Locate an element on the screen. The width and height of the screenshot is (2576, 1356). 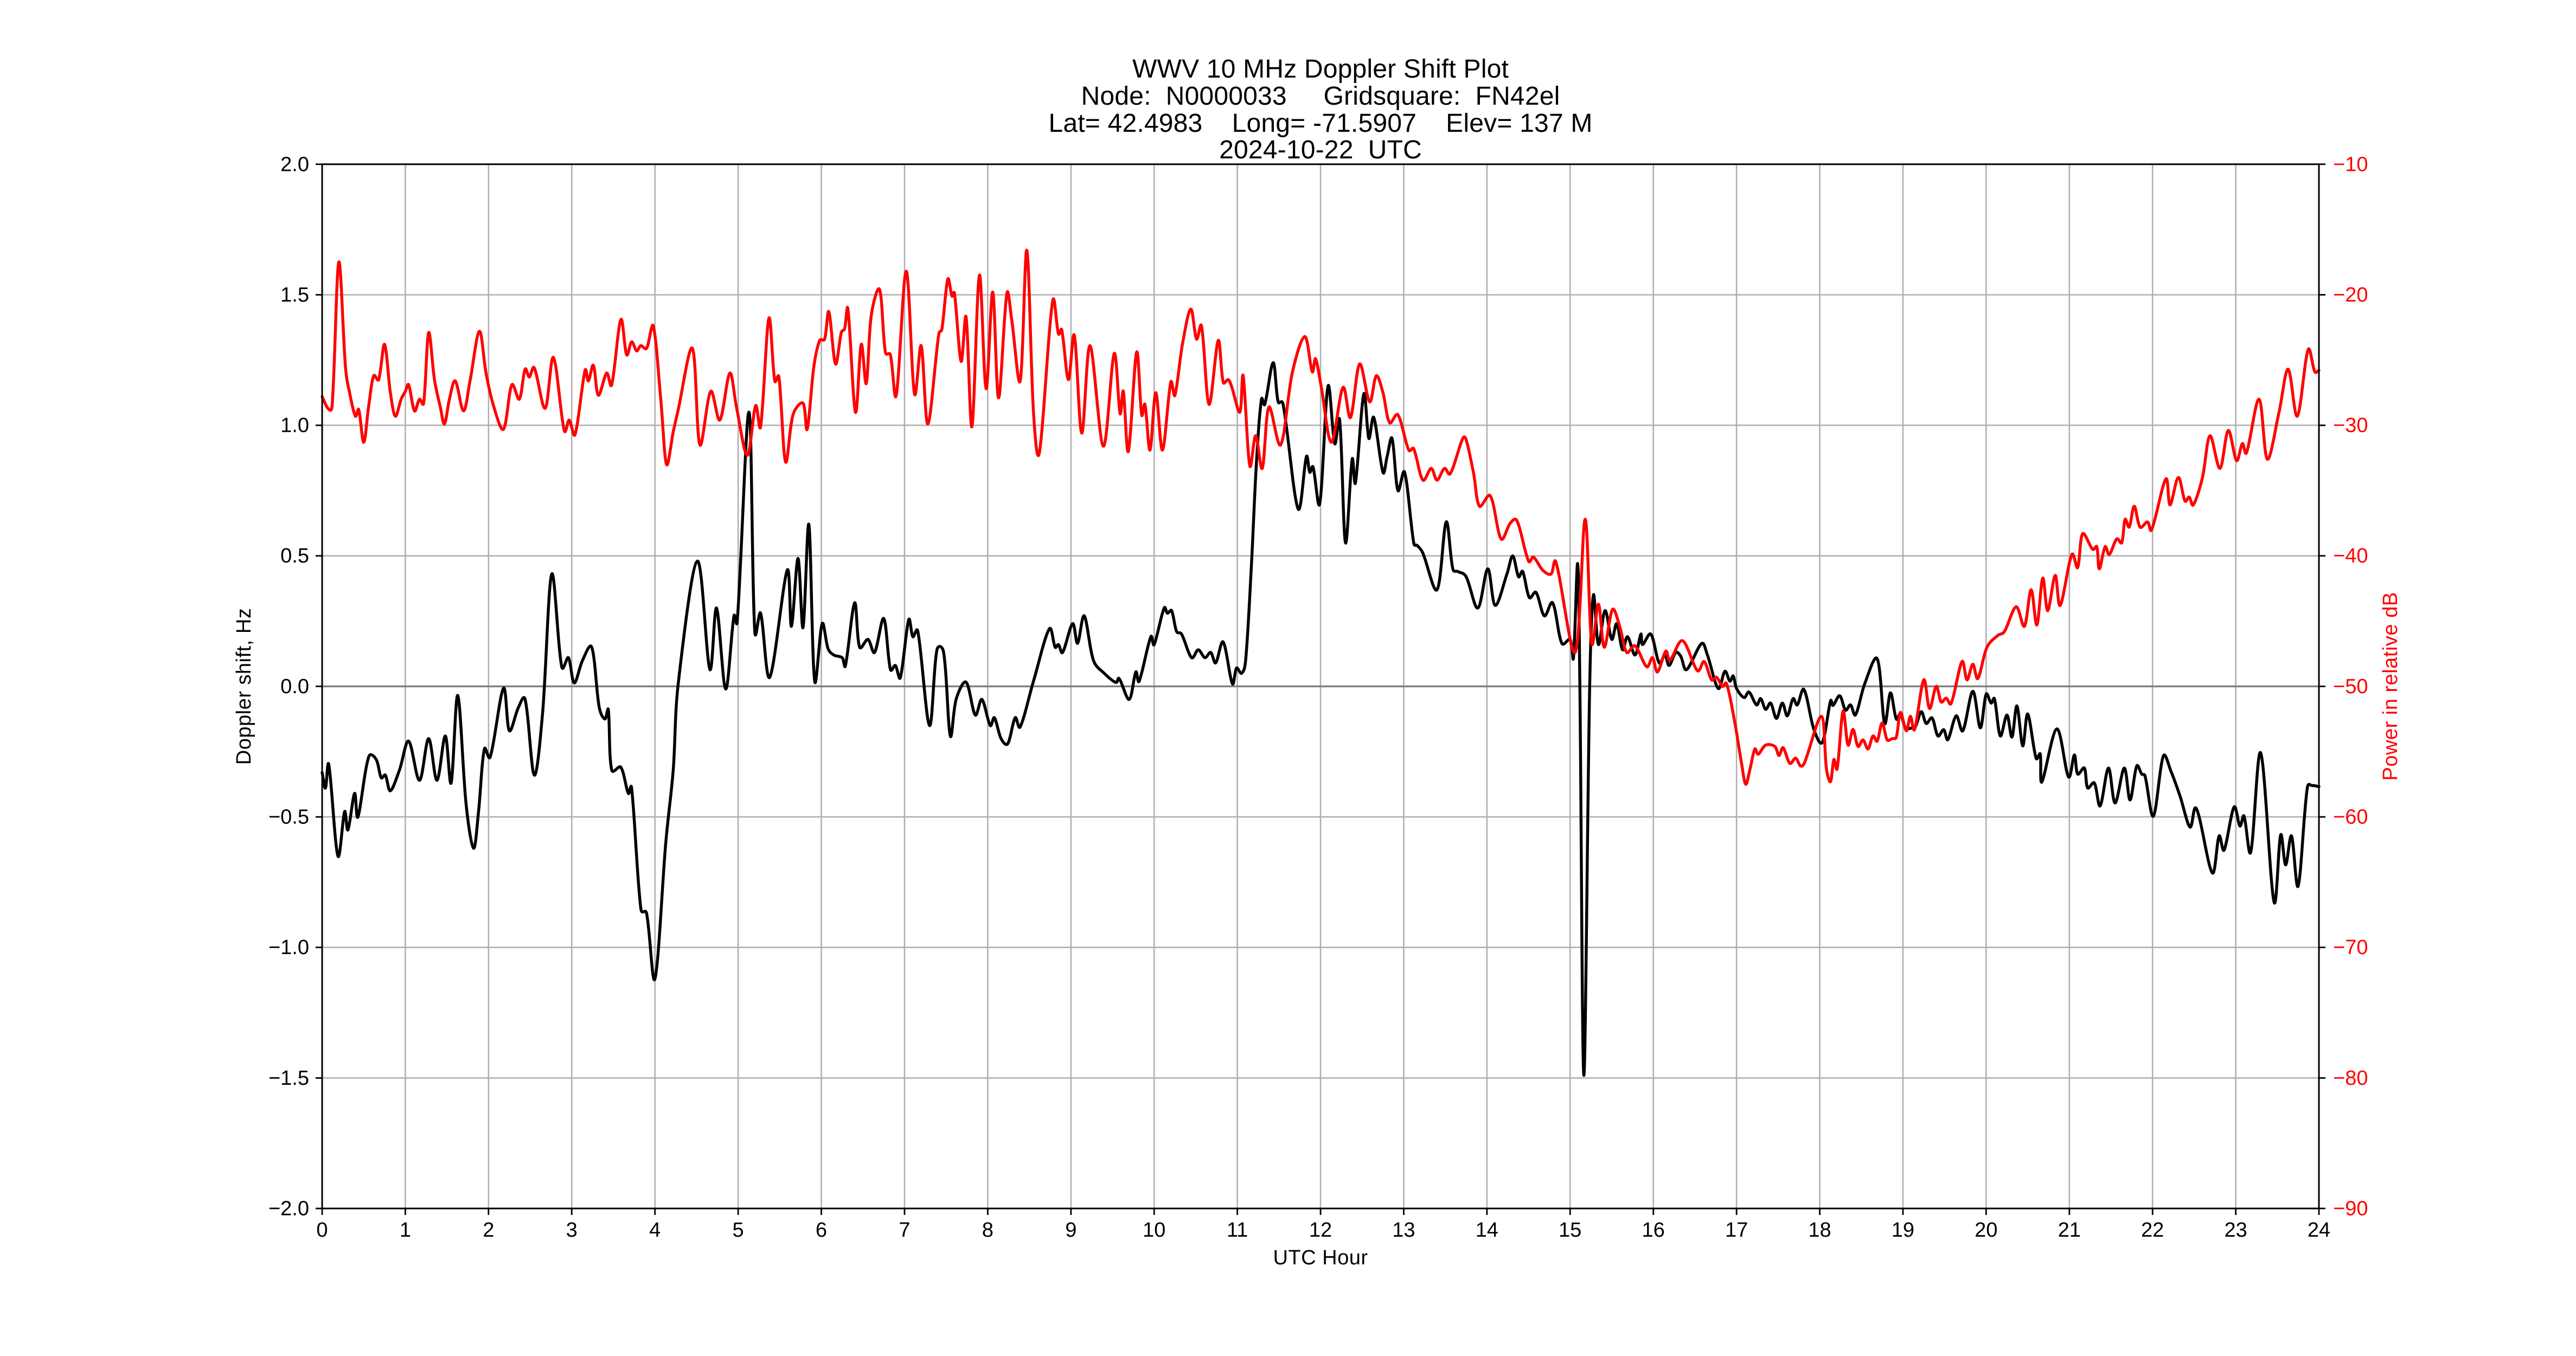
svg-text: −50 is located at coordinates (2351, 686).